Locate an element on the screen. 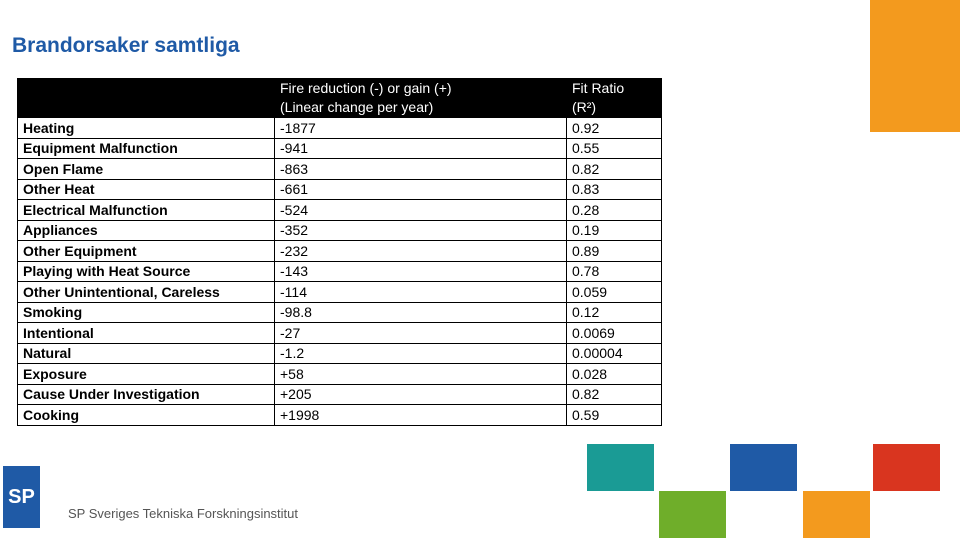 The image size is (960, 558). table-cell: -143 is located at coordinates (420, 271).